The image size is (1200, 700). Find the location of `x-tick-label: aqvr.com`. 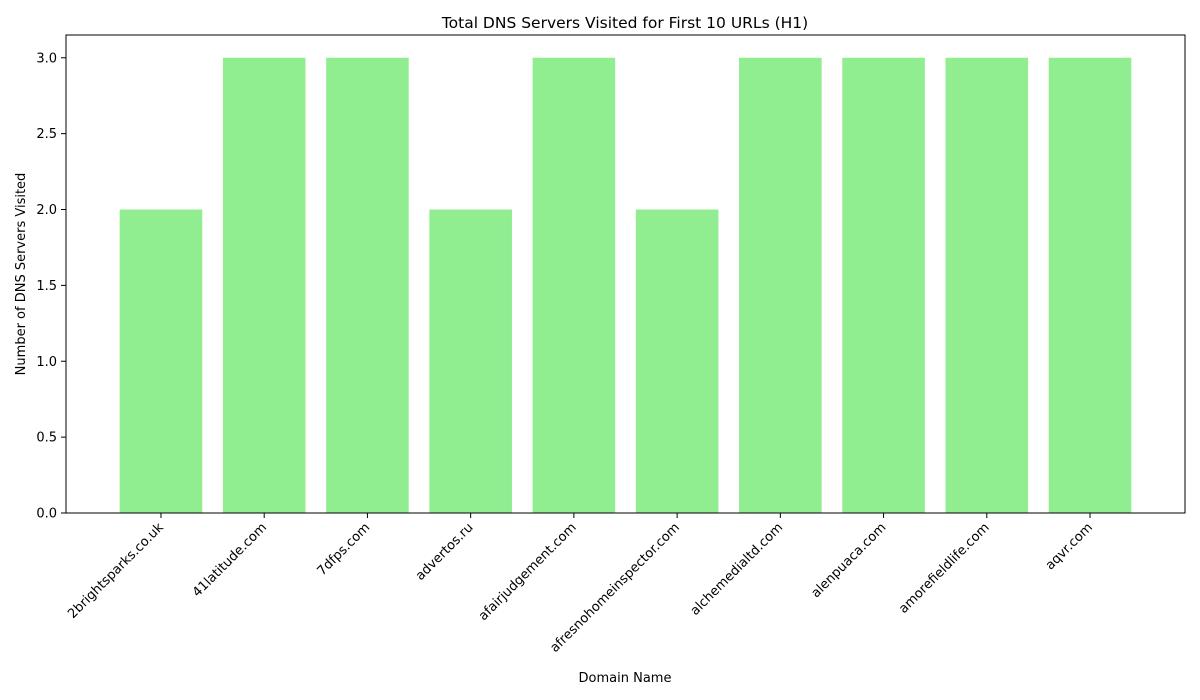

x-tick-label: aqvr.com is located at coordinates (1069, 546).